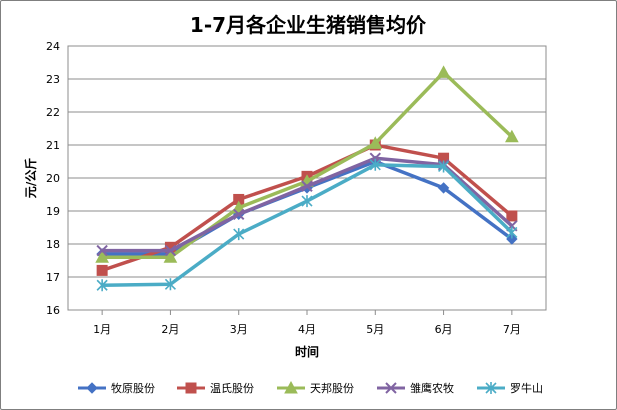 The image size is (617, 410). I want to click on legend-item: 雏鹰农牧, so click(415, 388).